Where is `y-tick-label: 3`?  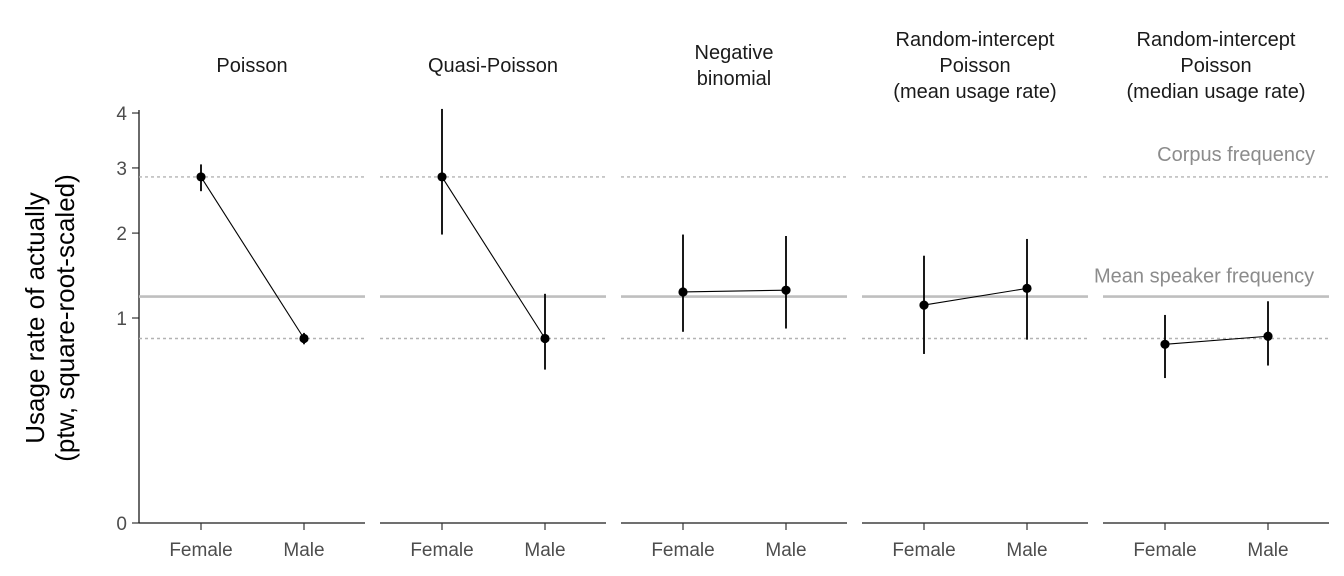 y-tick-label: 3 is located at coordinates (121, 169).